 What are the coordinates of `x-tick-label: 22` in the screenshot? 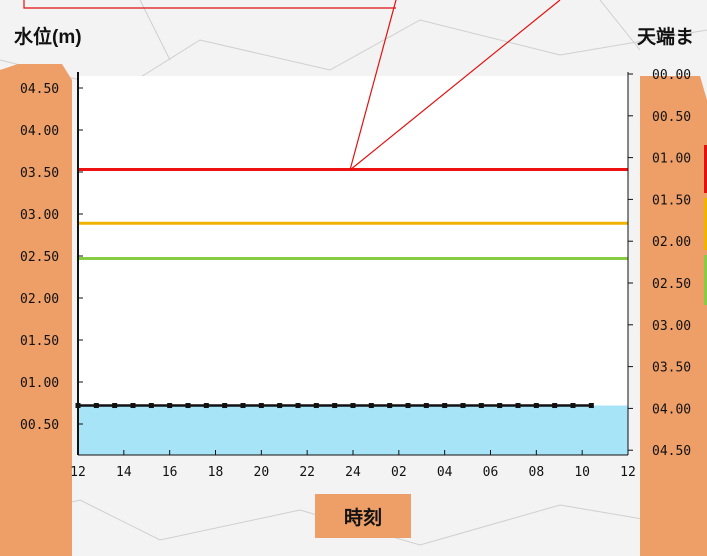 It's located at (307, 472).